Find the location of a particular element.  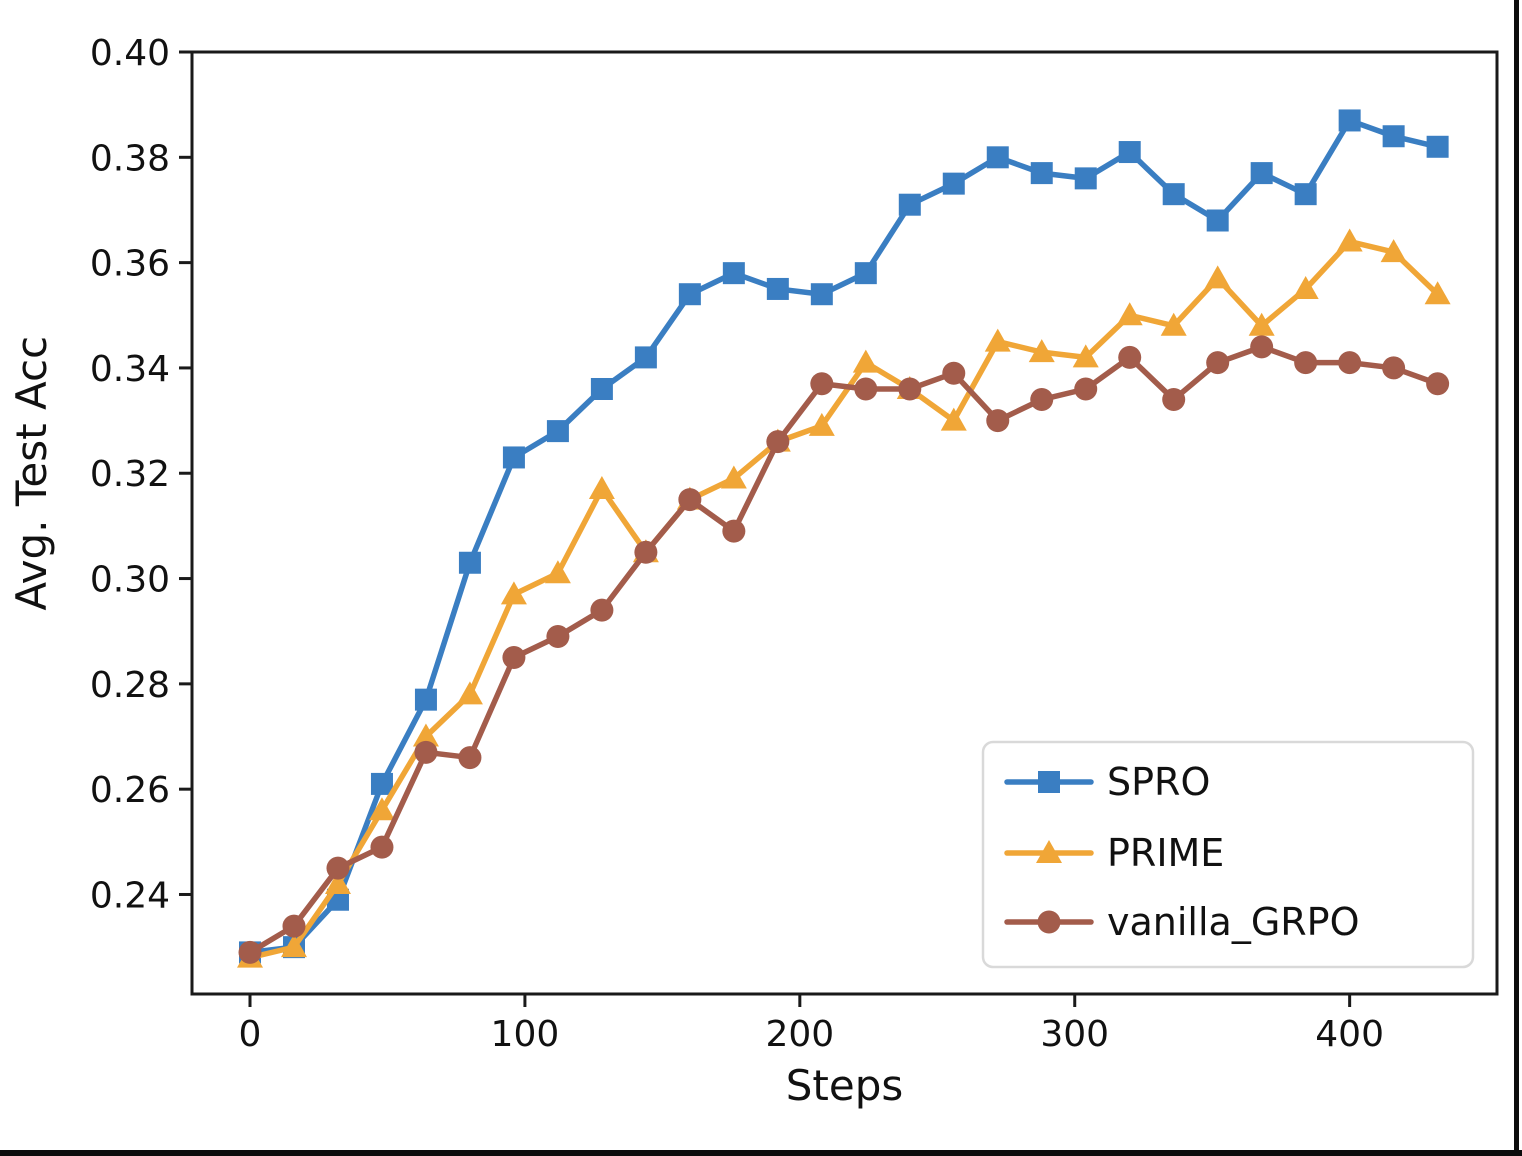

legend-box is located at coordinates (1228, 854).